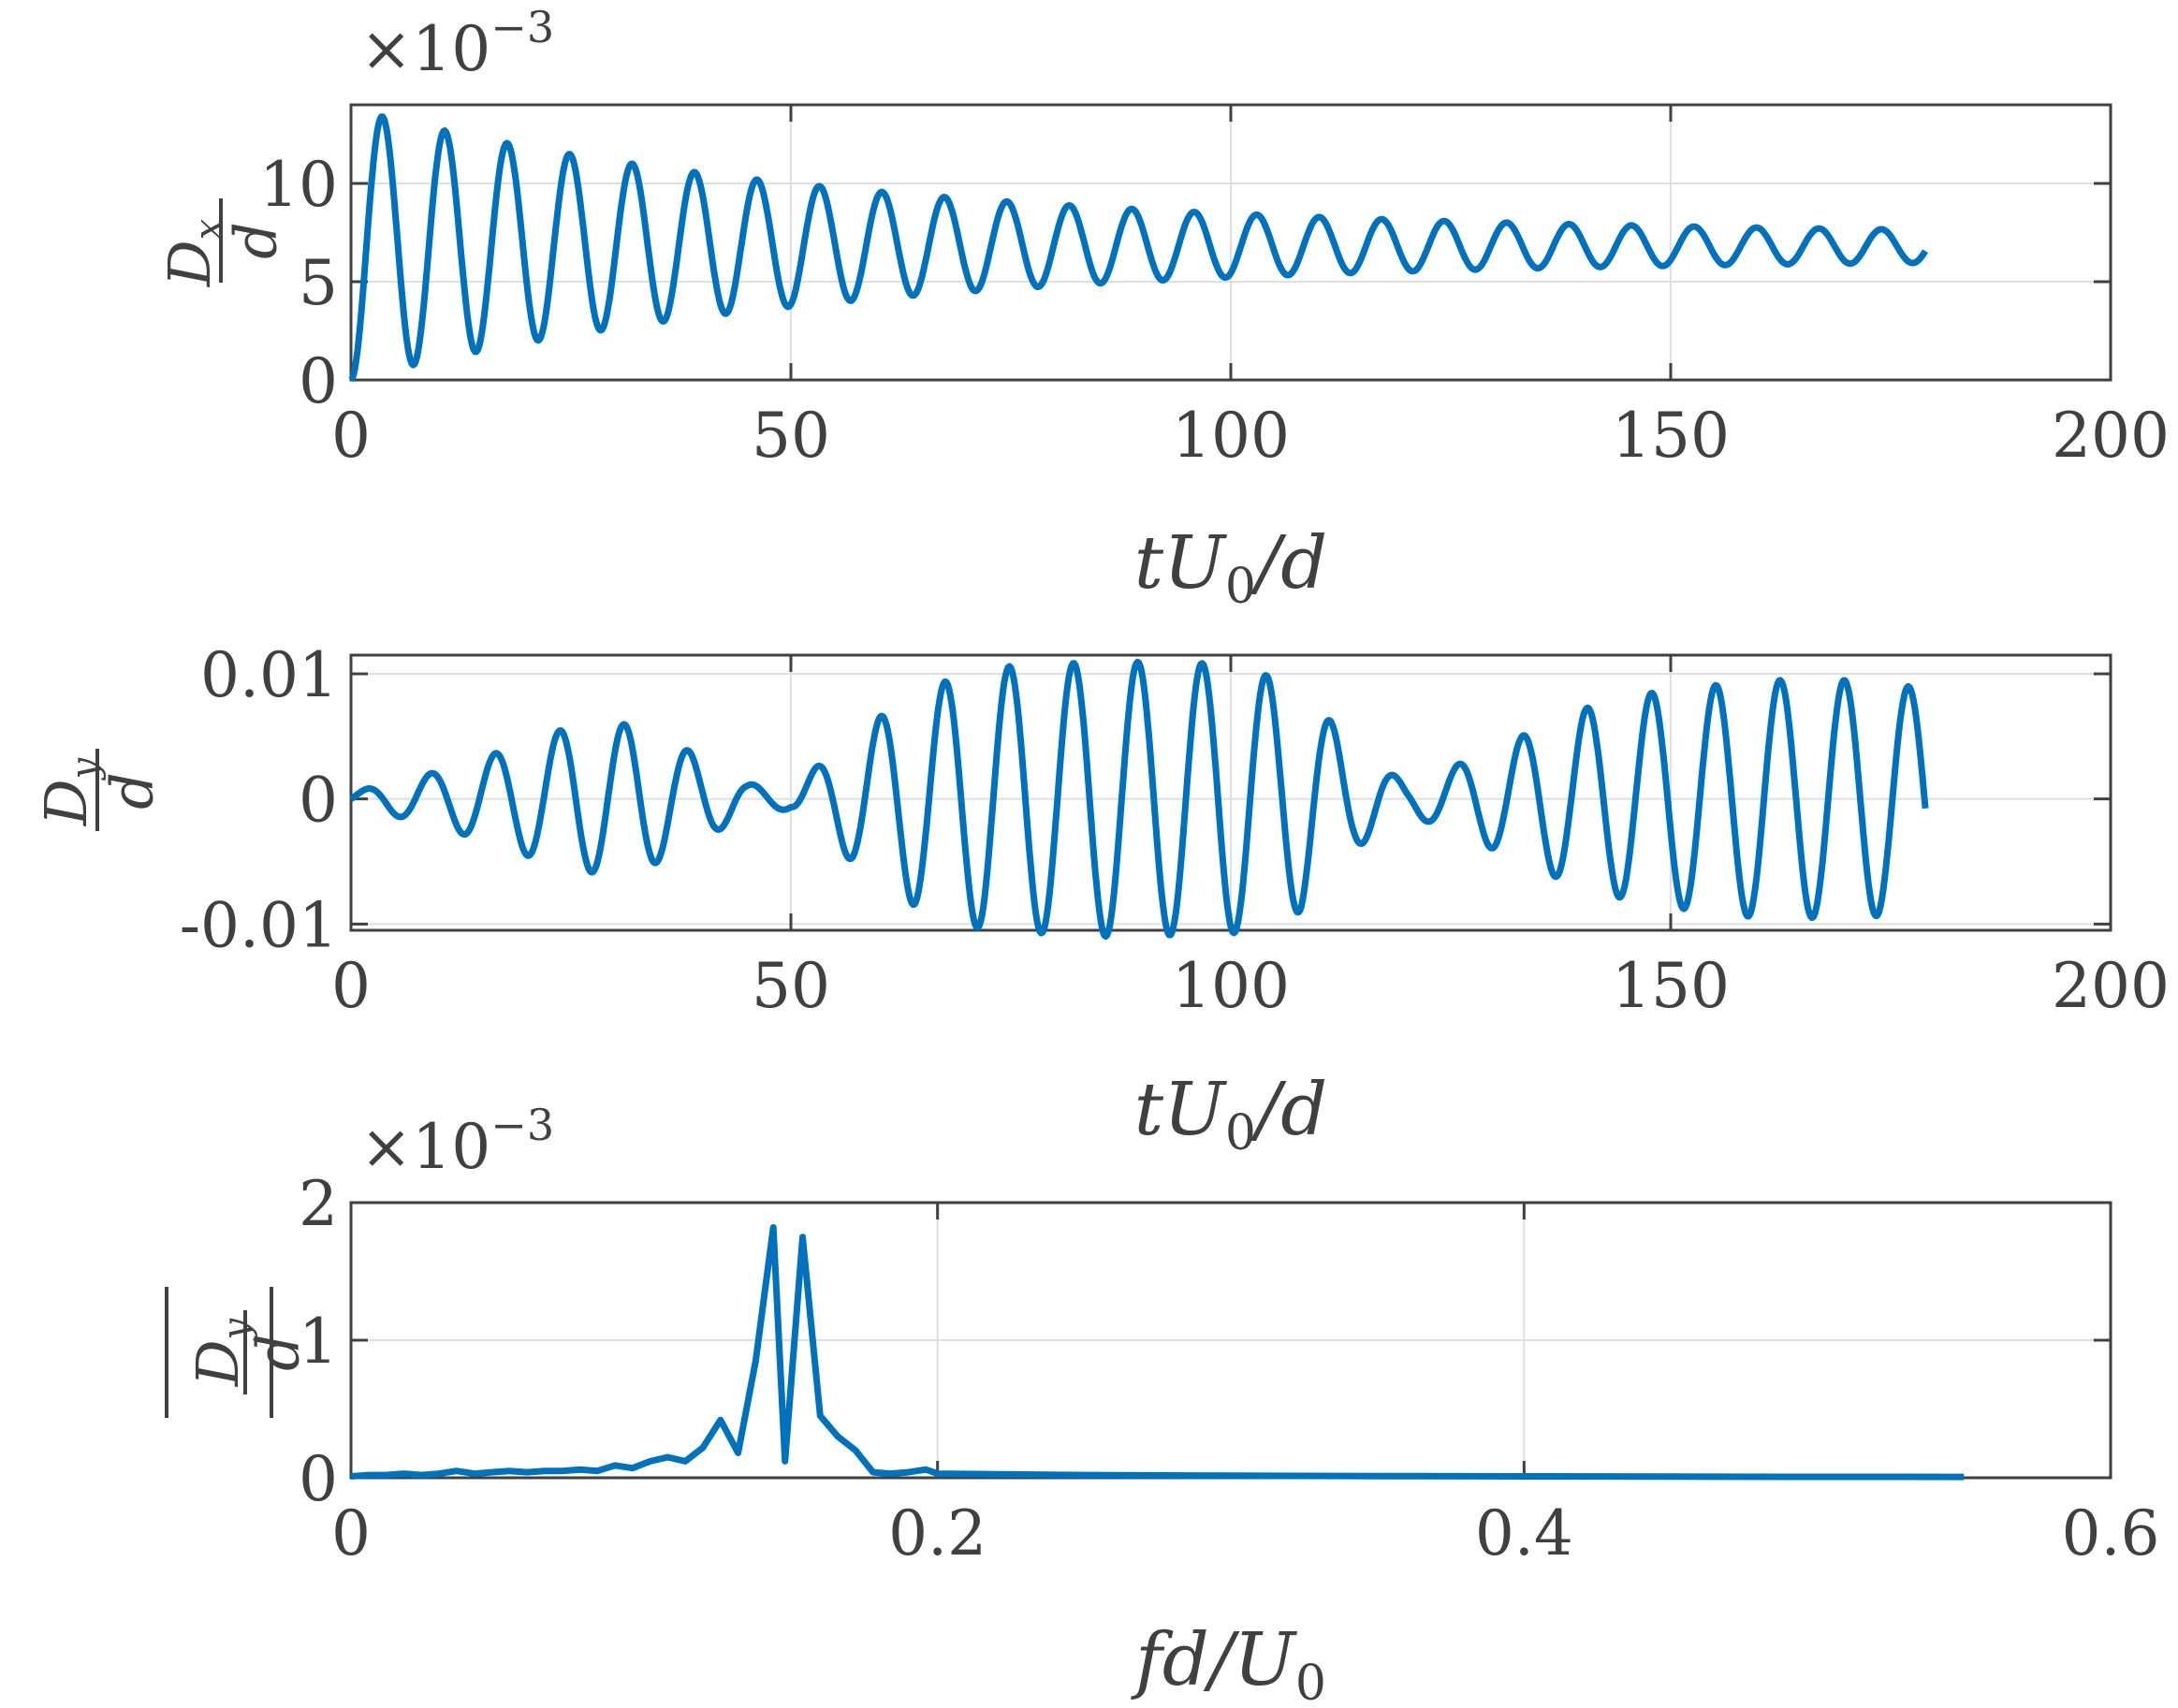 The image size is (2178, 1708). Describe the element at coordinates (1138, 799) in the screenshot. I see `panel-dy-series-line` at that location.